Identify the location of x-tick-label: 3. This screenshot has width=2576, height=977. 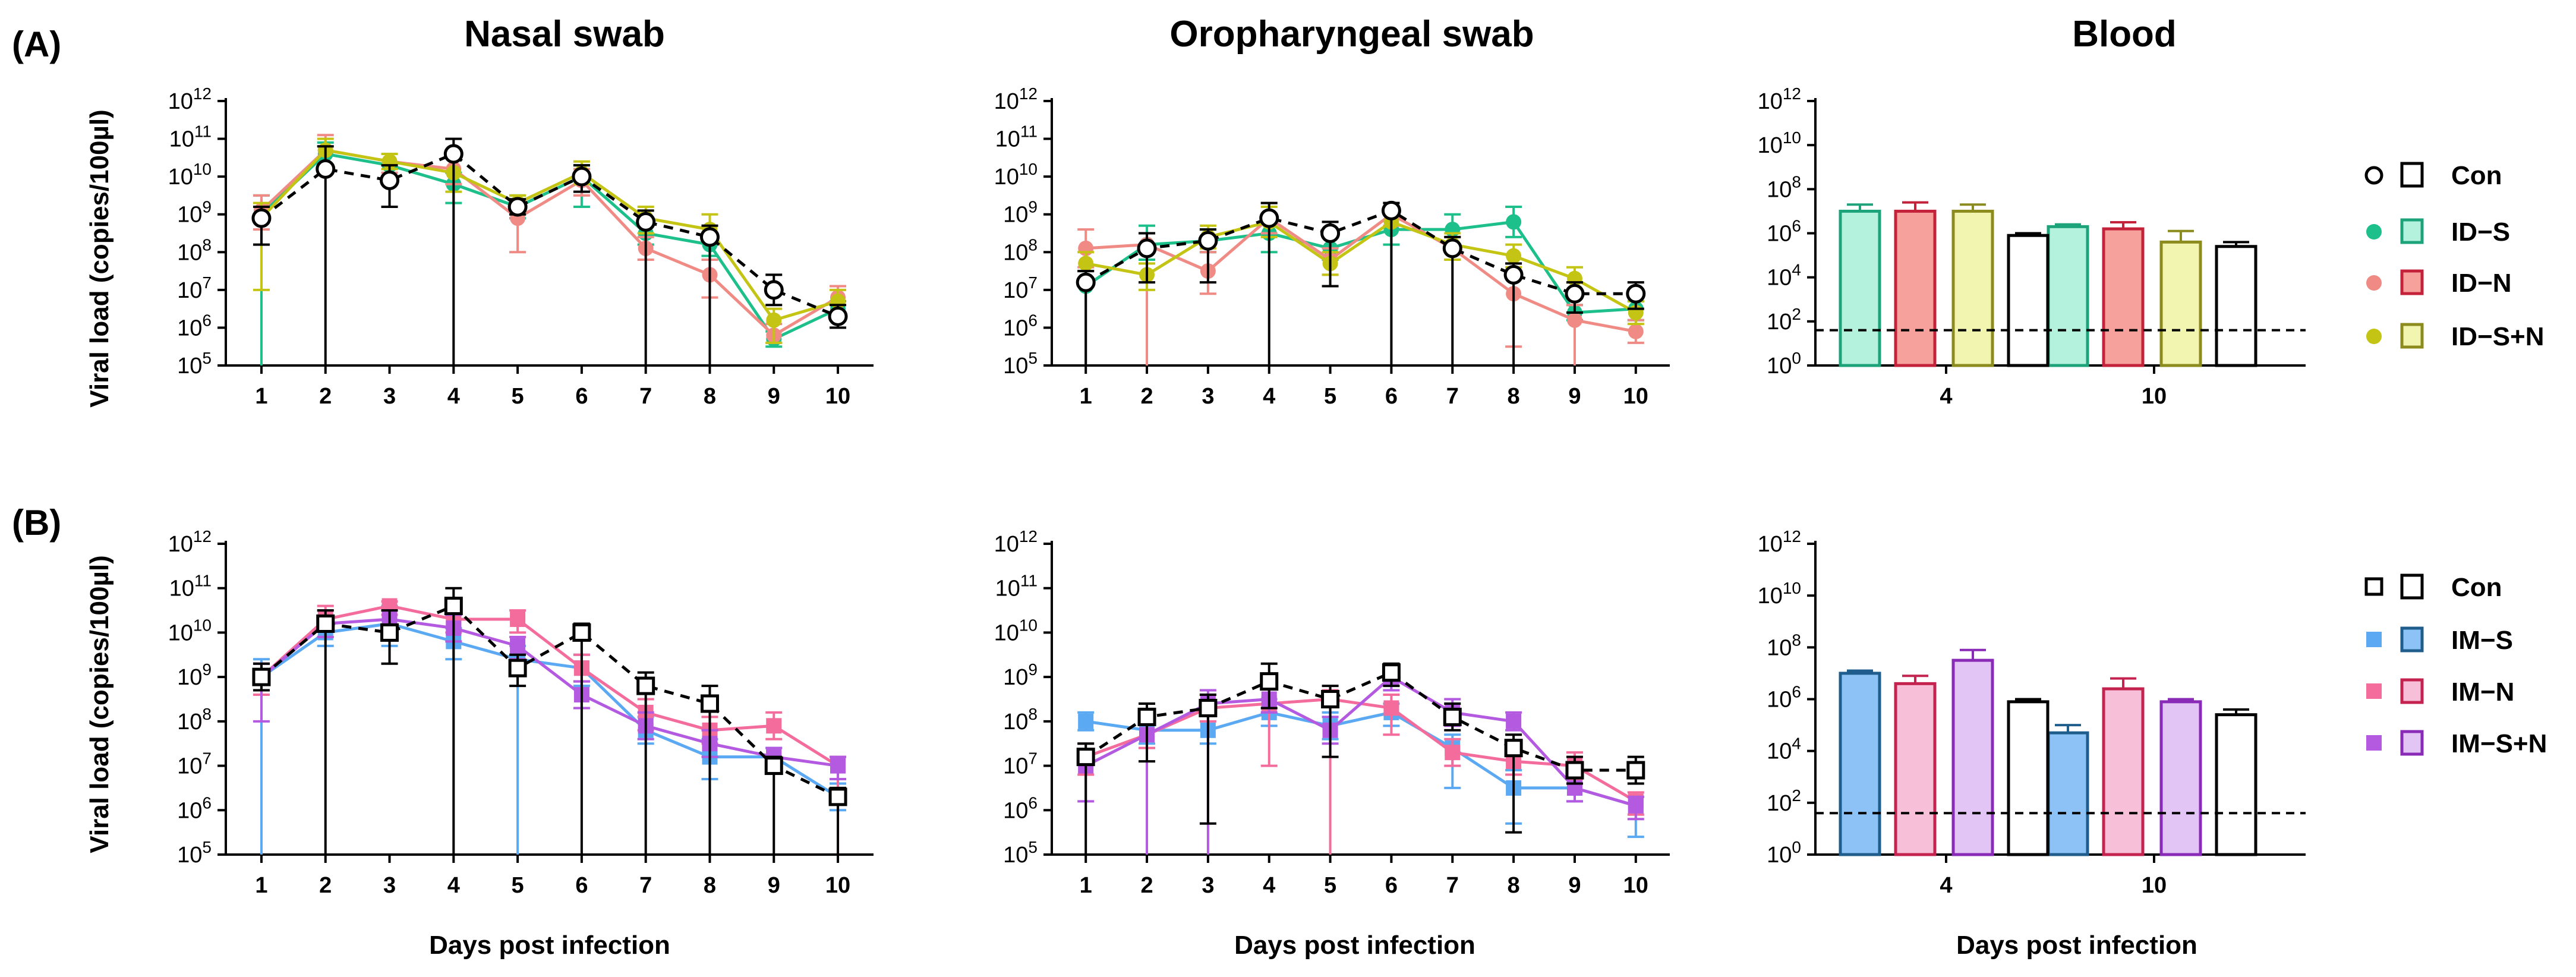
(1208, 885).